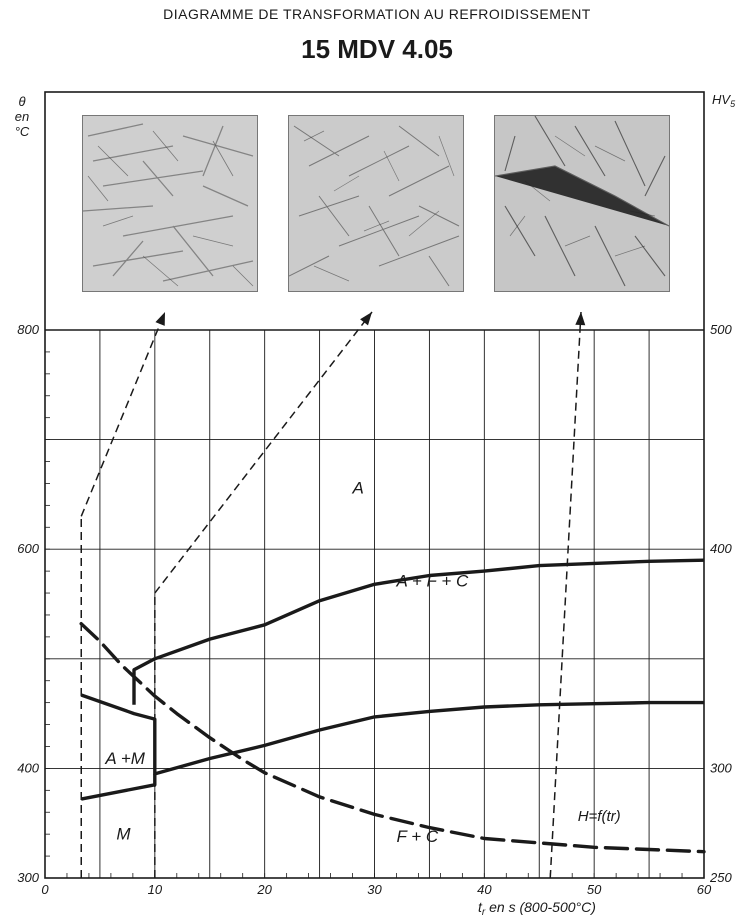  What do you see at coordinates (22, 131) in the screenshot?
I see `y-left-axis-label: °C` at bounding box center [22, 131].